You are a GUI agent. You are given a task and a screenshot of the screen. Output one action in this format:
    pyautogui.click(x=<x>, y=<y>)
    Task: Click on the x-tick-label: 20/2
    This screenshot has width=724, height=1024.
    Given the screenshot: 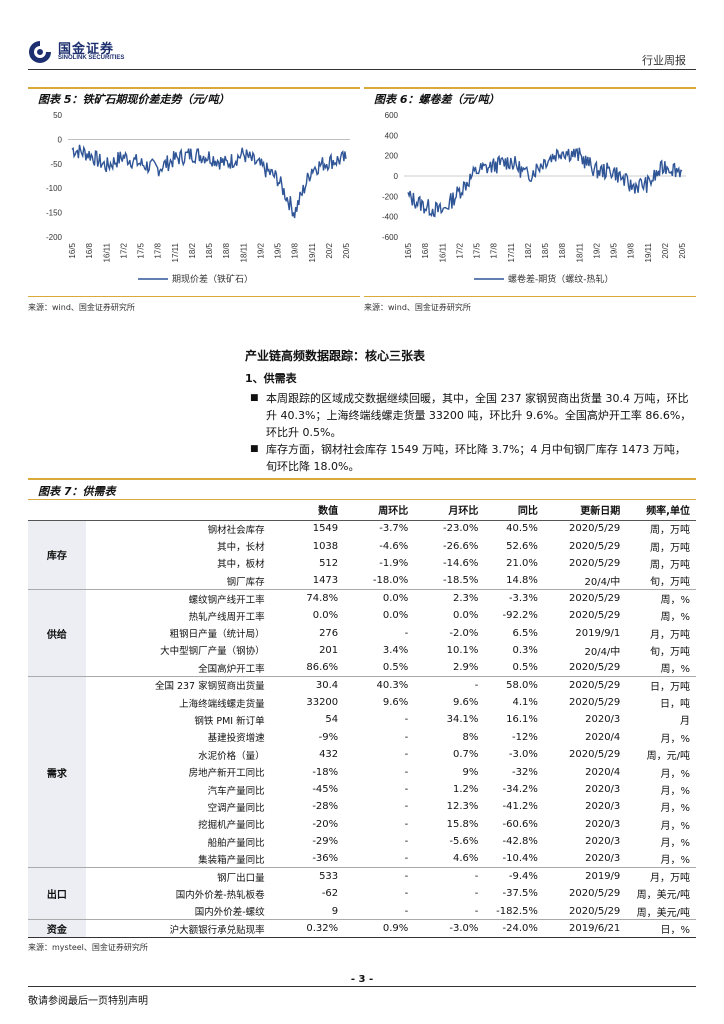 What is the action you would take?
    pyautogui.click(x=329, y=250)
    